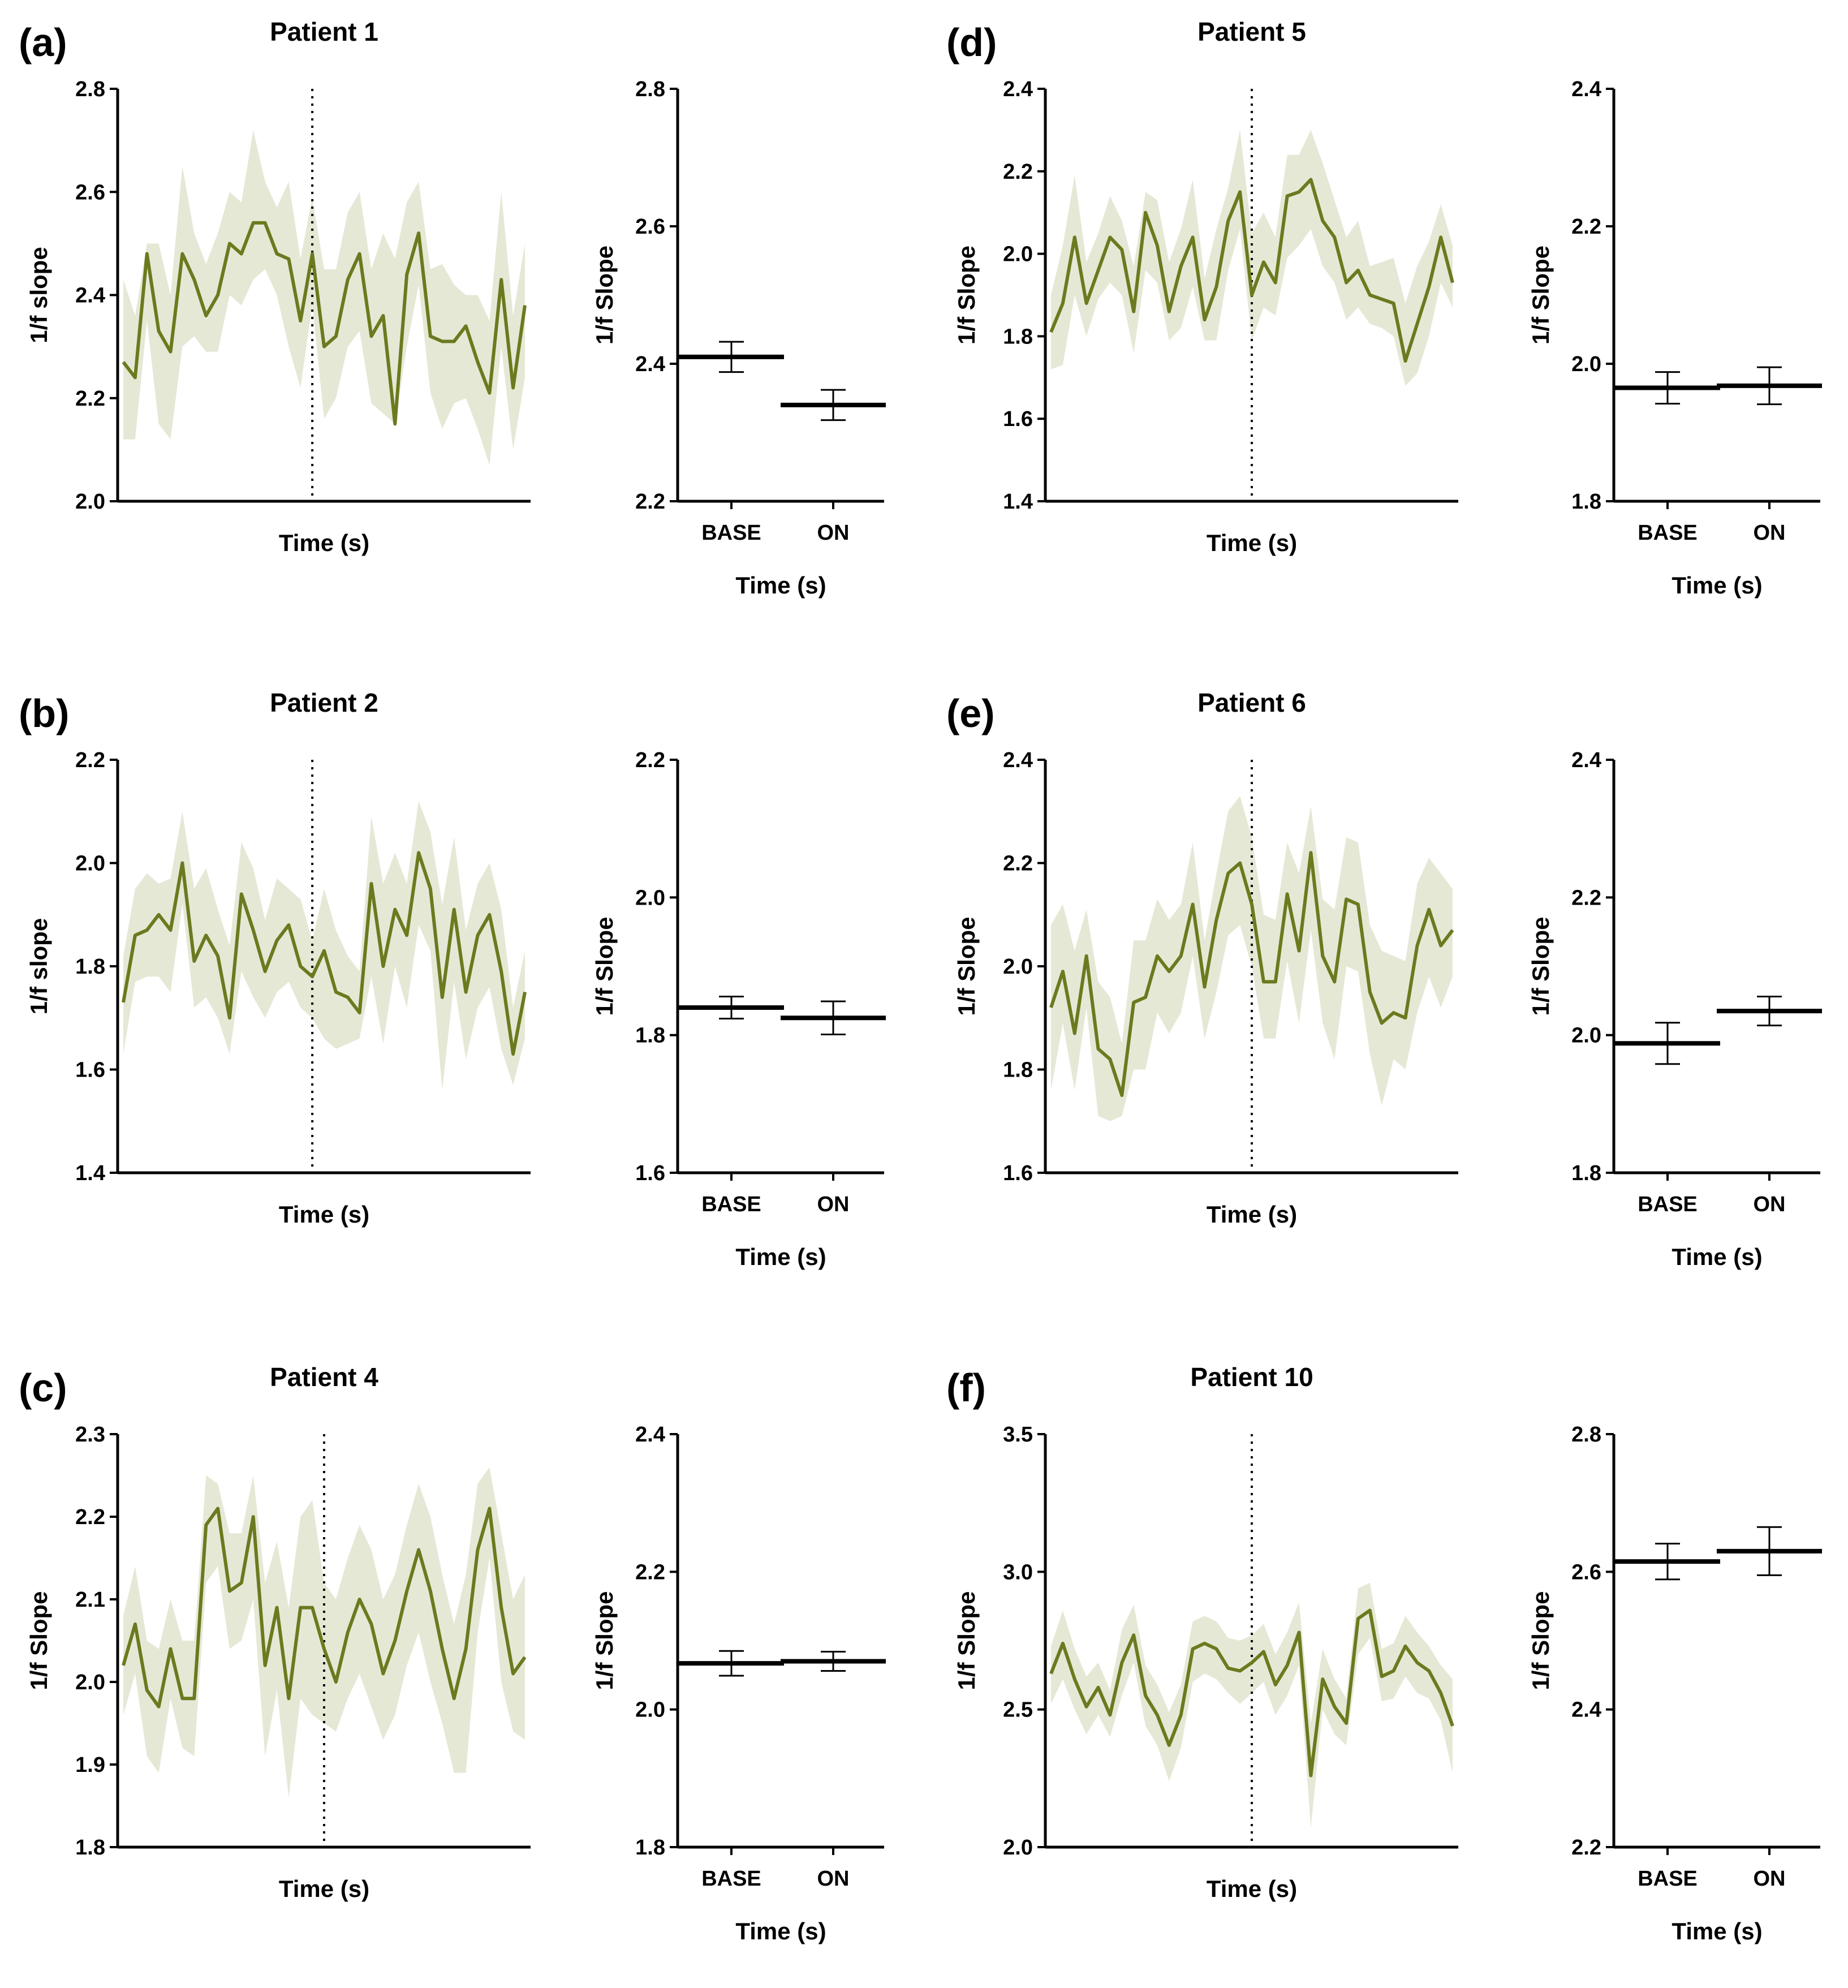 The image size is (1848, 1988). Describe the element at coordinates (90, 1600) in the screenshot. I see `y-tick-label: 2.1` at that location.